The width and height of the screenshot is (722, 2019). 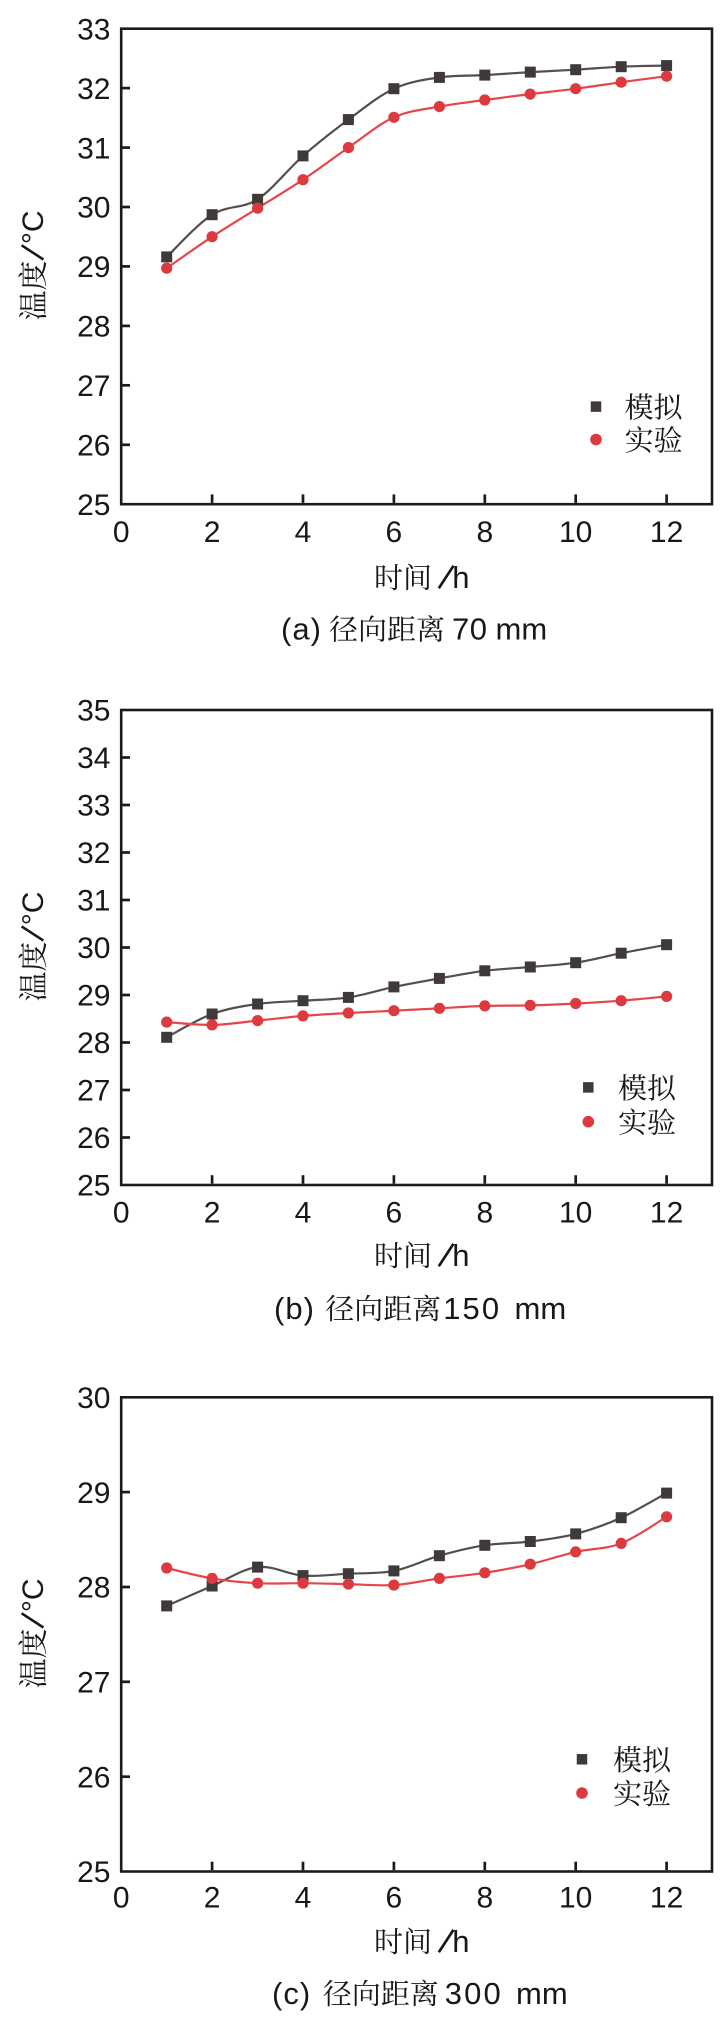 What do you see at coordinates (472, 1308) in the screenshot?
I see `svg-text: 150` at bounding box center [472, 1308].